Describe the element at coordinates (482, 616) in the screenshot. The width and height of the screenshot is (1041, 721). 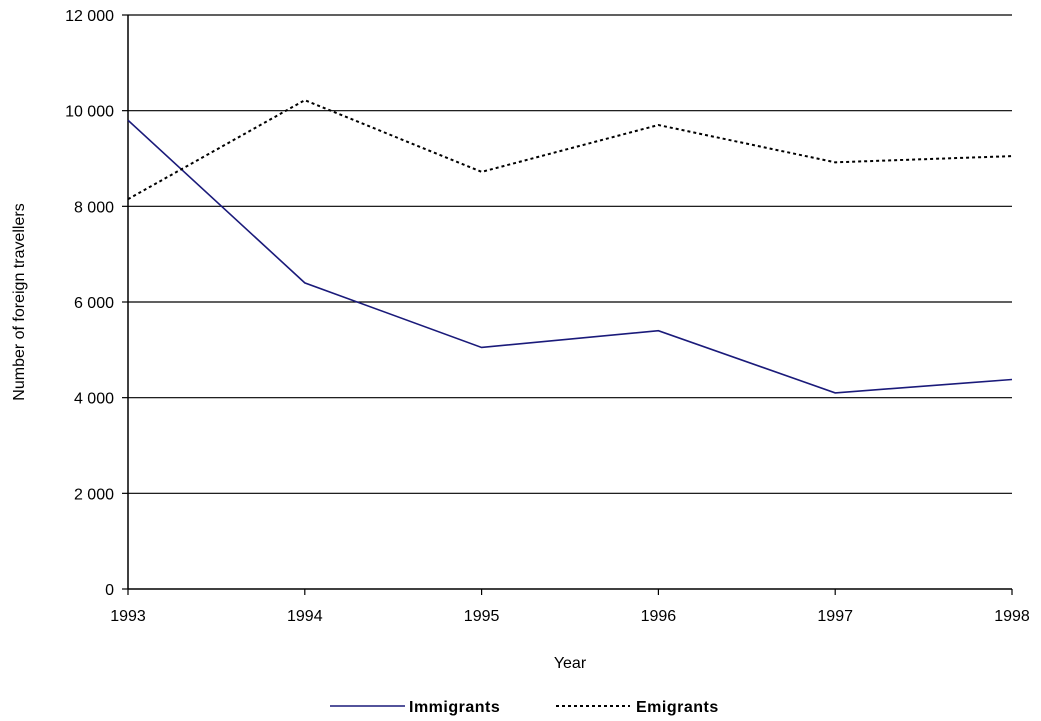
I see `x-tick-label: 1995` at that location.